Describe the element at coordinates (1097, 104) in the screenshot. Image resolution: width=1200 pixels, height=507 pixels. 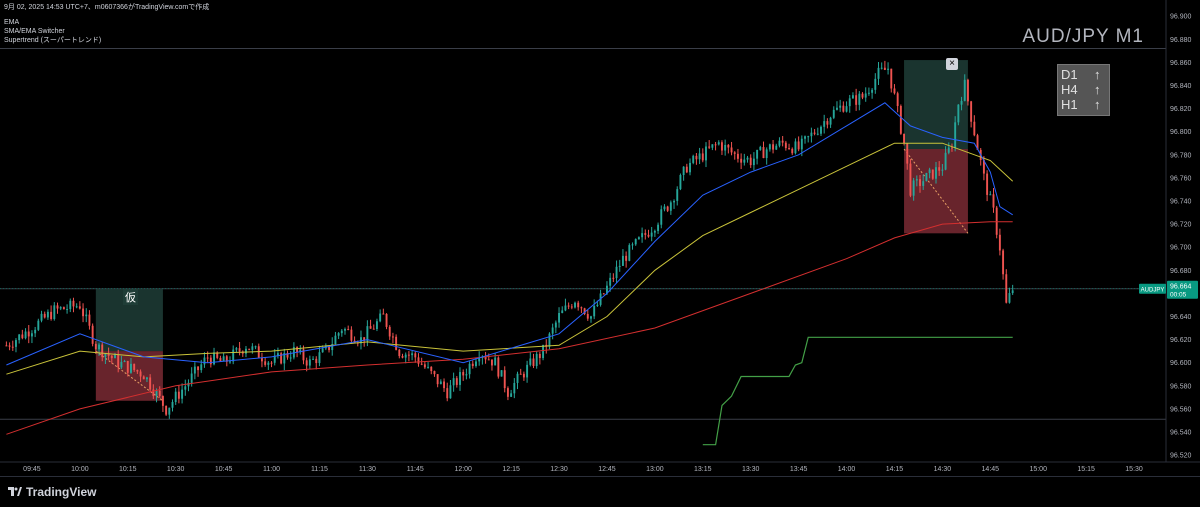
I see `arrow-up-icon: ↑` at that location.